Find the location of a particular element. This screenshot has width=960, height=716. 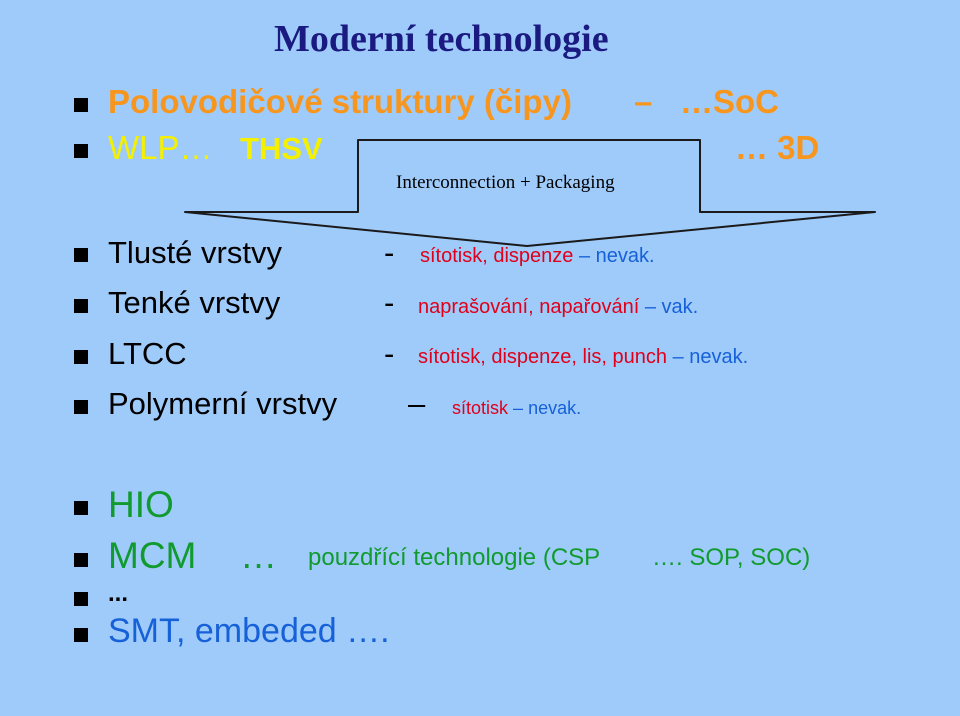

row-label: Tlusté vrstvy is located at coordinates (195, 252).